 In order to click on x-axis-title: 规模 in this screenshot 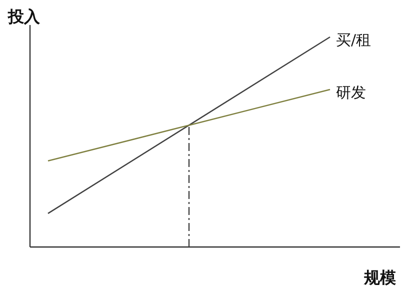, I will do `click(379, 277)`.